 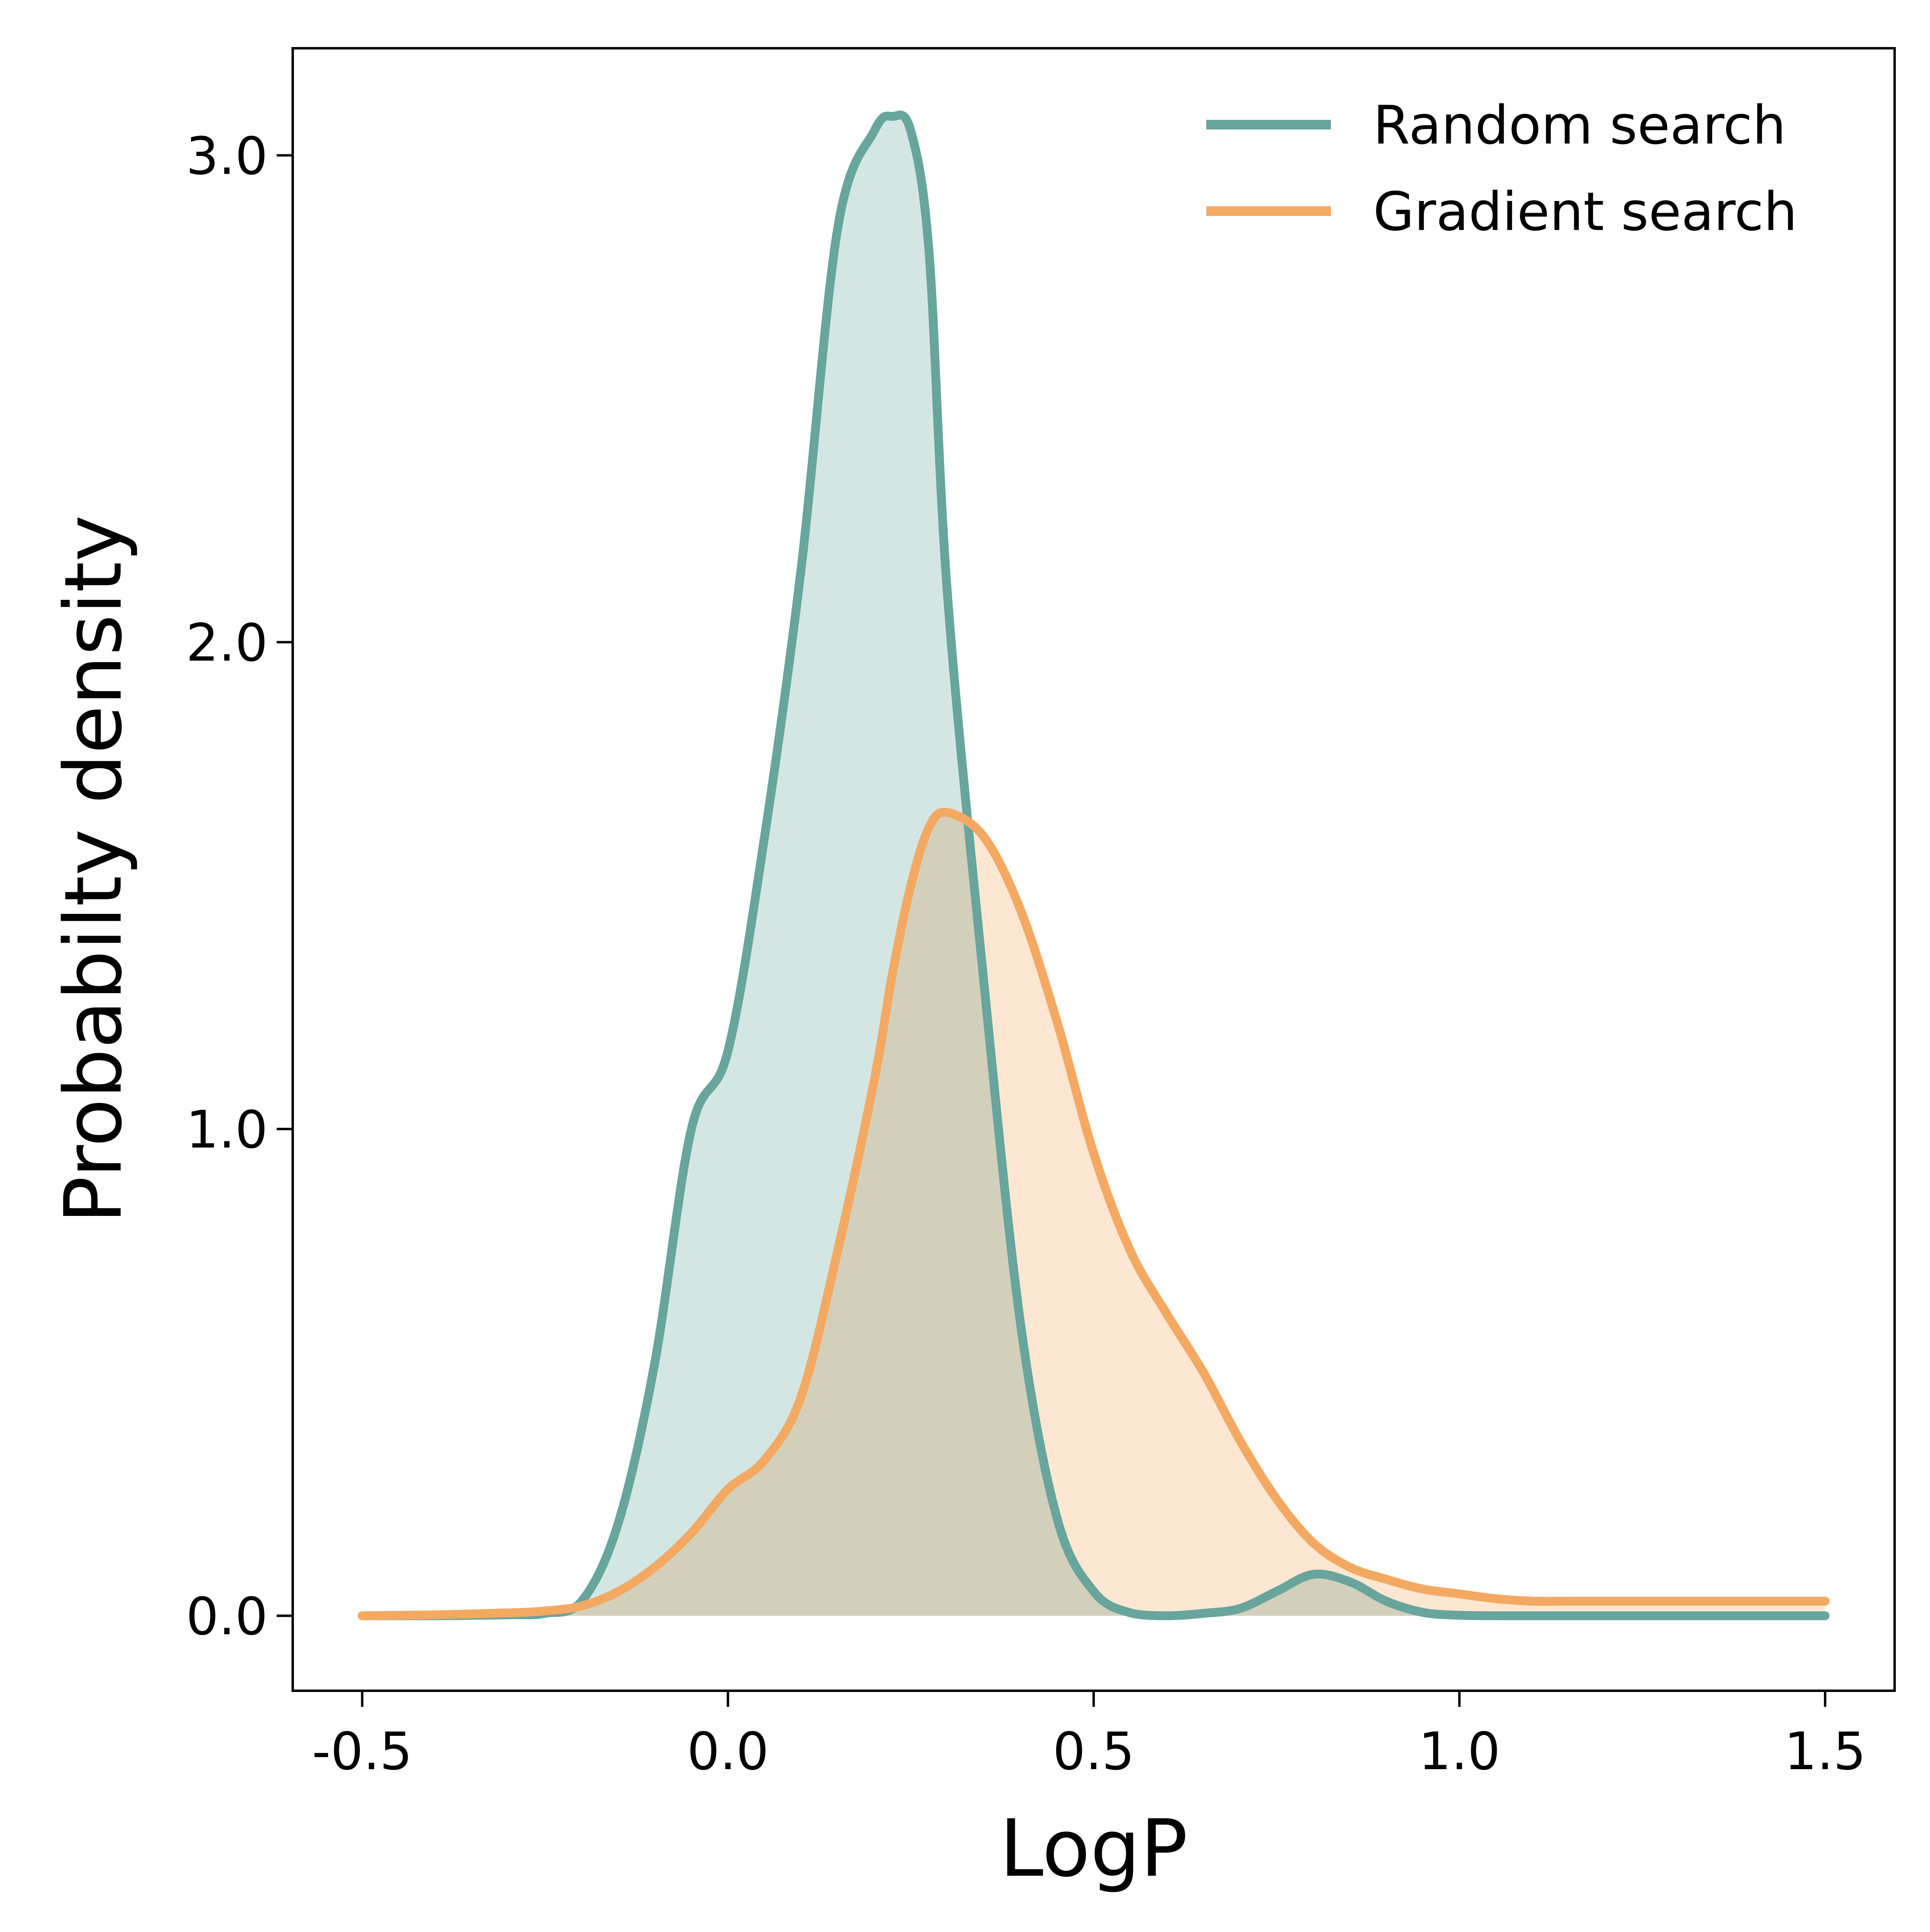 I want to click on y-tick-label: 0.0, so click(x=227, y=1617).